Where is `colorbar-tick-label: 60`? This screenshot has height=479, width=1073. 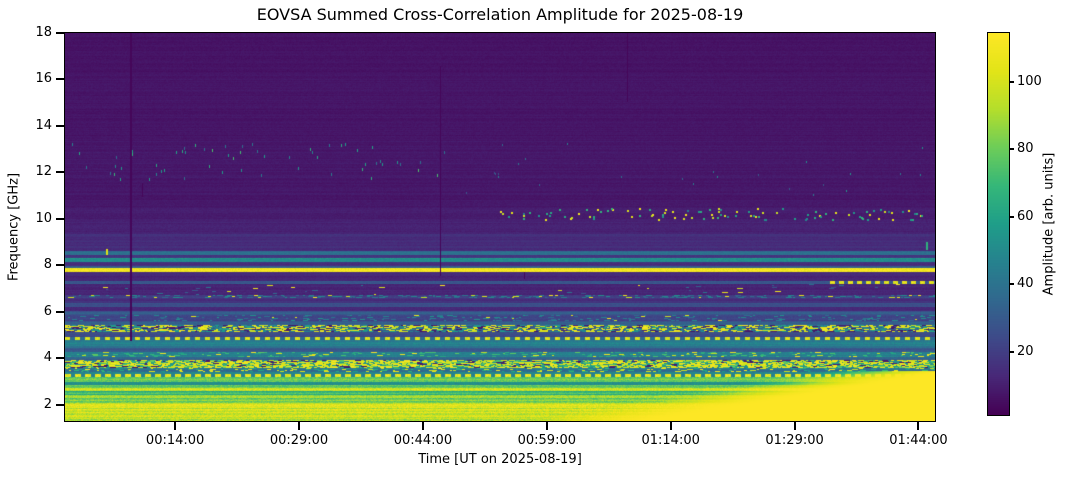 colorbar-tick-label: 60 is located at coordinates (1025, 216).